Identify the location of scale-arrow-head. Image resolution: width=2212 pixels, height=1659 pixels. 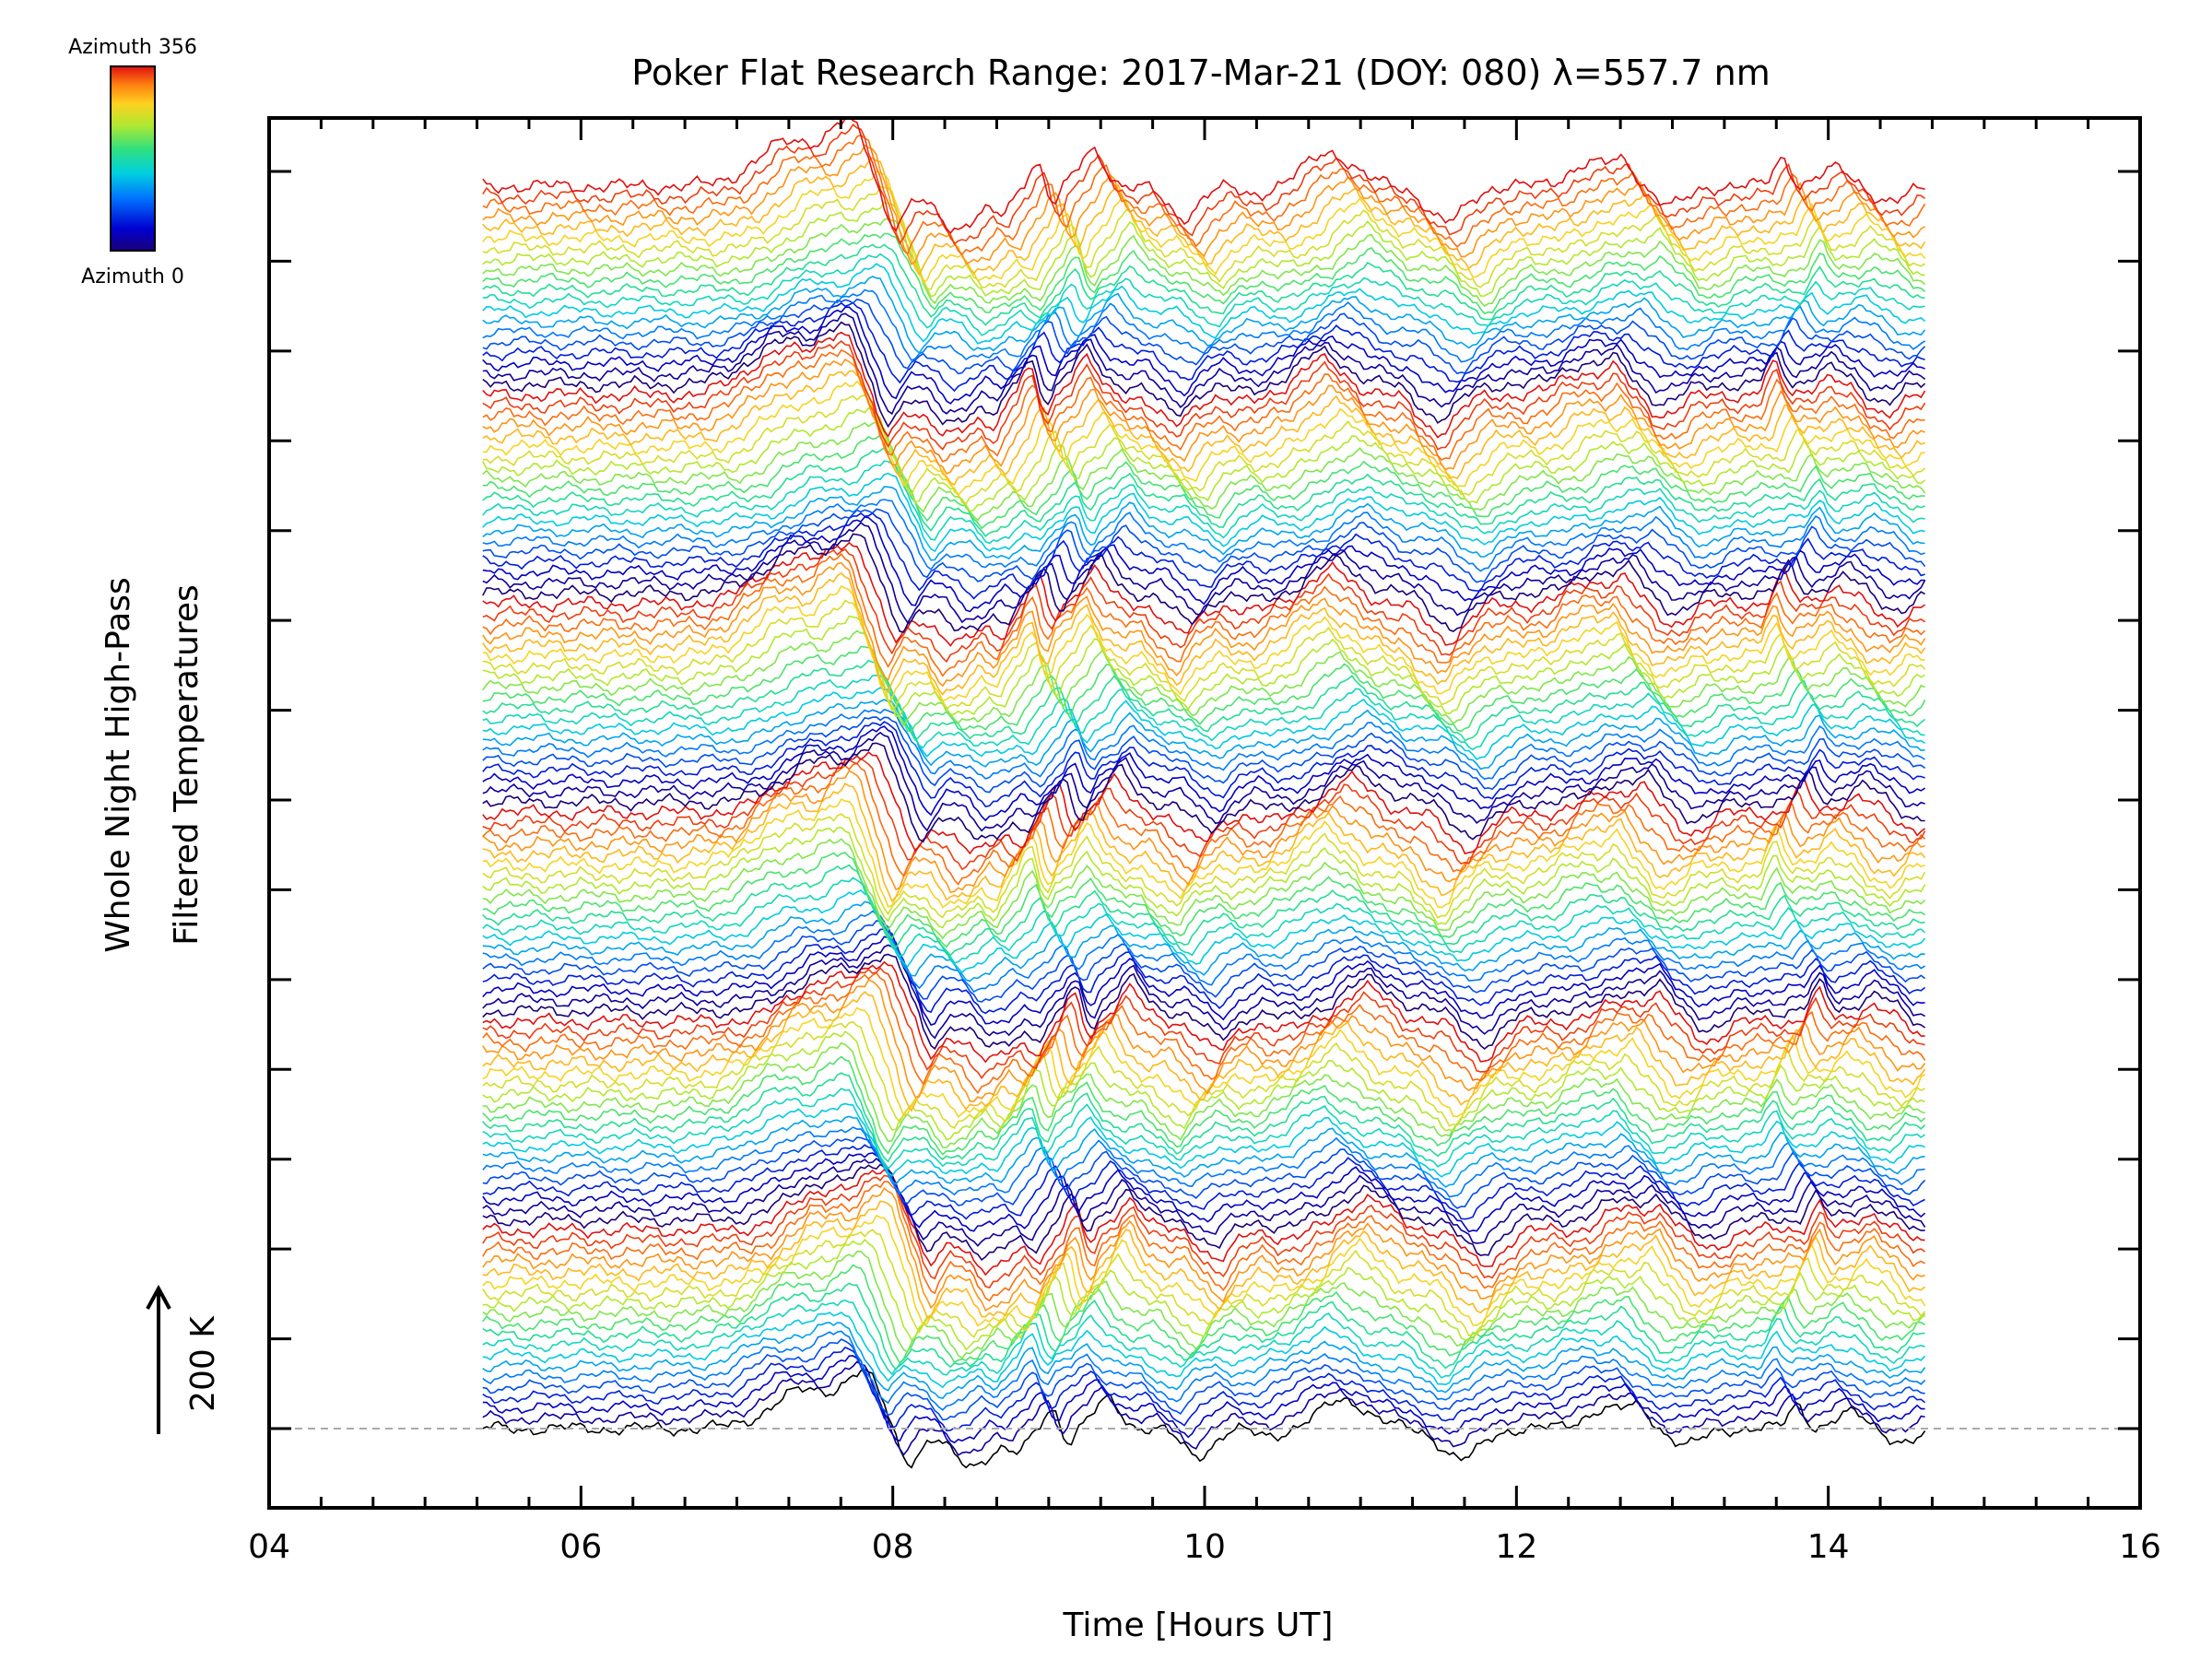
(158, 1297).